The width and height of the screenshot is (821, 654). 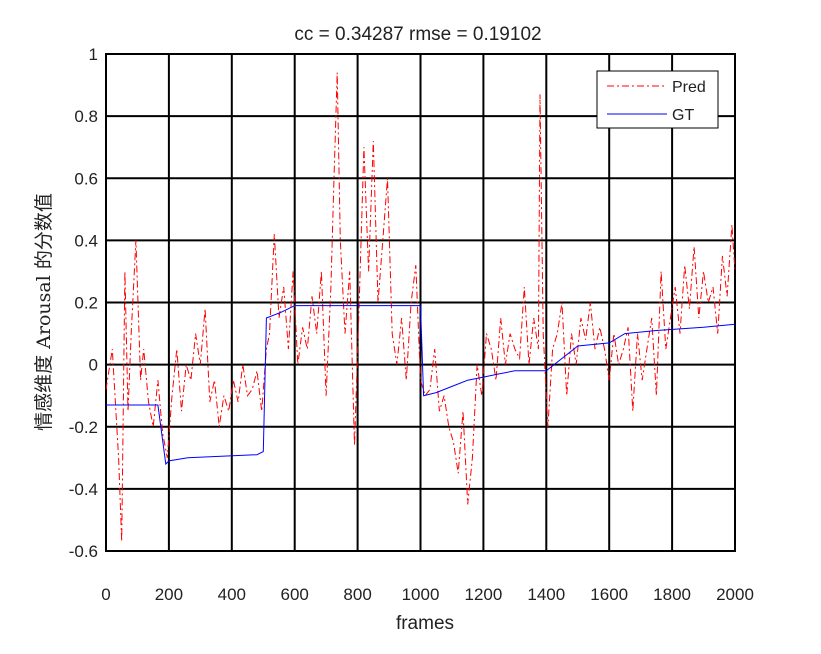 What do you see at coordinates (232, 594) in the screenshot?
I see `x-tick-label: 400` at bounding box center [232, 594].